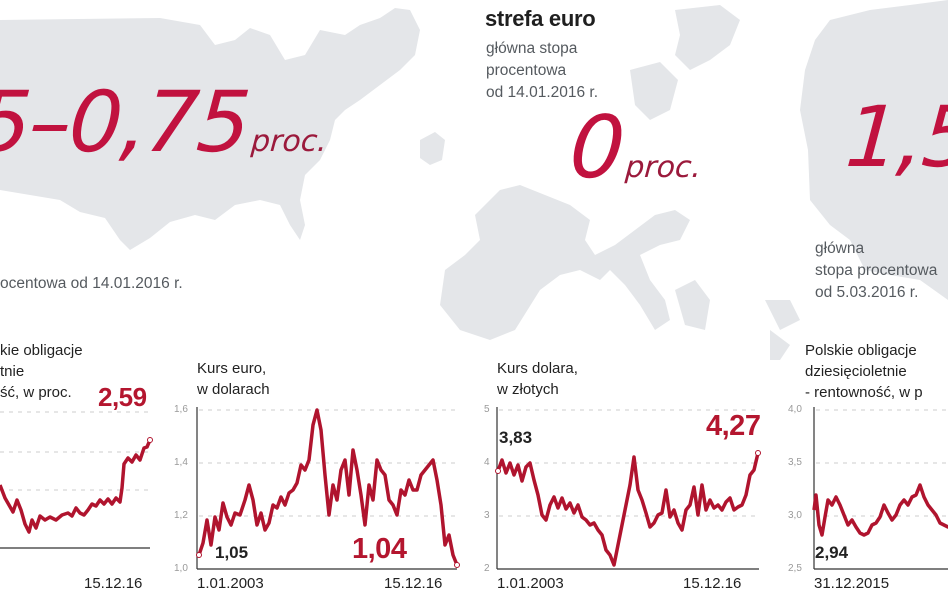  I want to click on chart-title-line: dziesięcioletnie, so click(856, 371).